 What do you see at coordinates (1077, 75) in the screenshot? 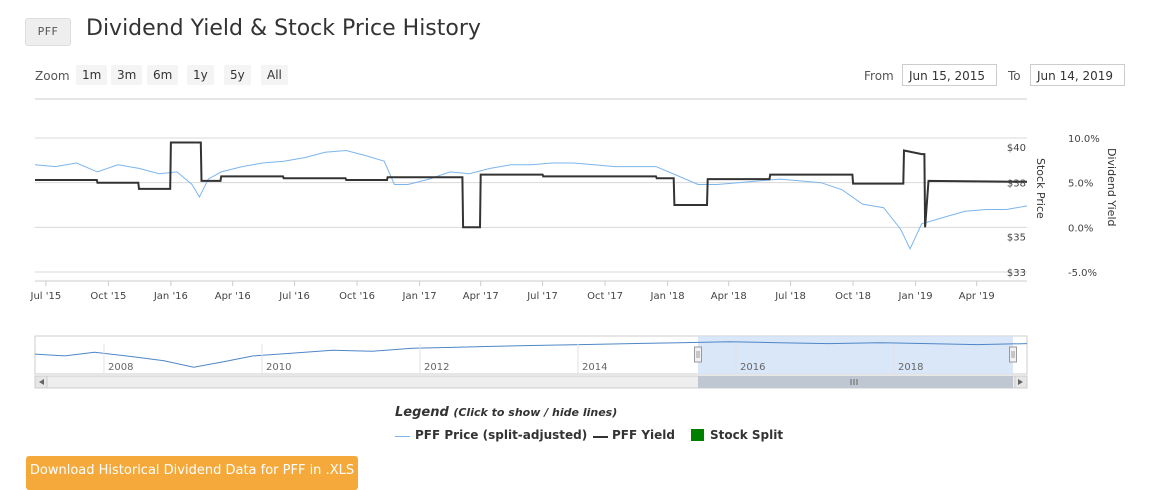
I see `to-date-input: Jun 14, 2019` at bounding box center [1077, 75].